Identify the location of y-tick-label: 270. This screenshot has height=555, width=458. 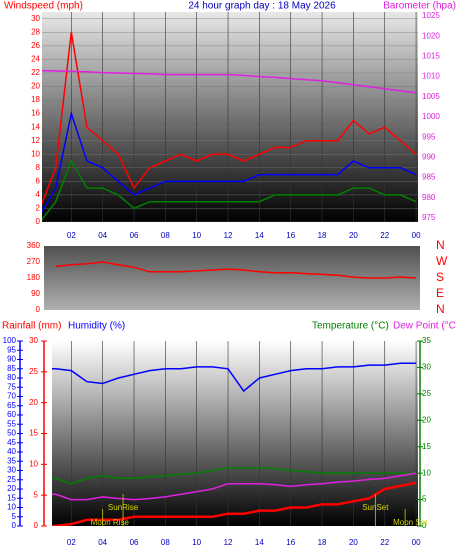
(34, 261).